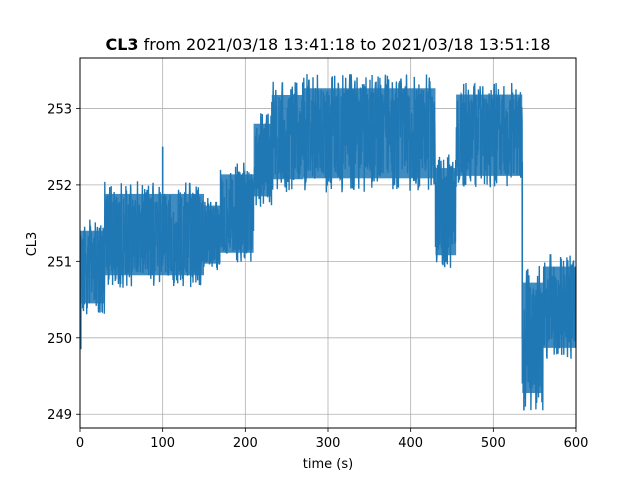 Image resolution: width=640 pixels, height=480 pixels. What do you see at coordinates (121, 44) in the screenshot?
I see `title-bold: CL3` at bounding box center [121, 44].